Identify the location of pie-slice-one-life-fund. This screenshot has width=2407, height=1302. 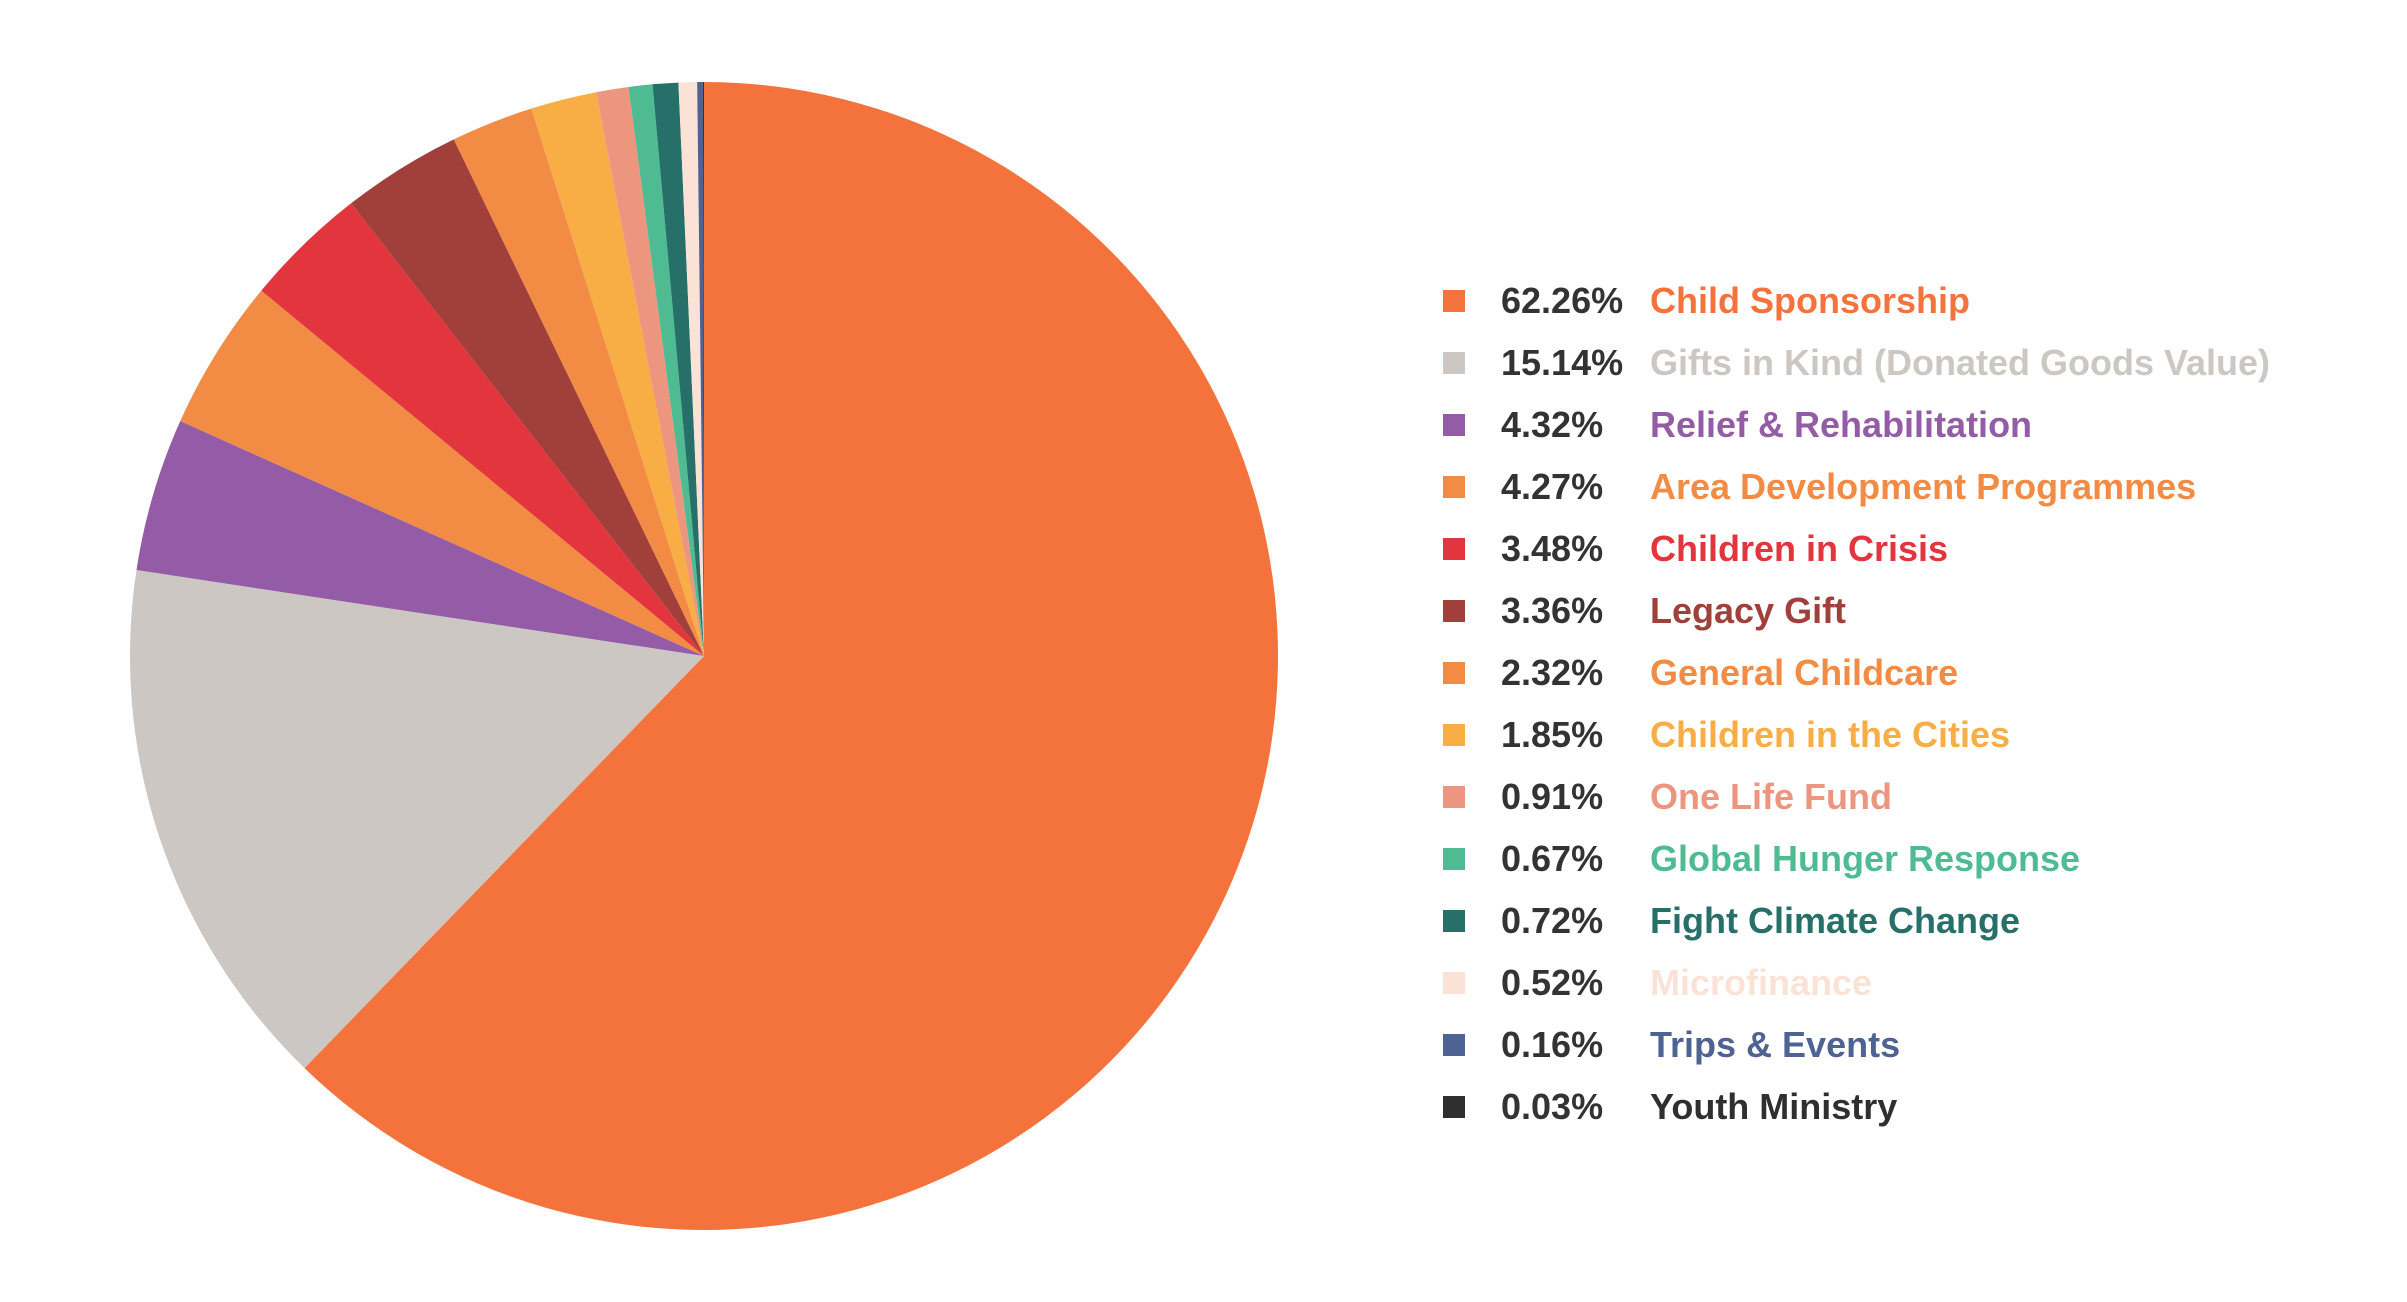
(650, 371).